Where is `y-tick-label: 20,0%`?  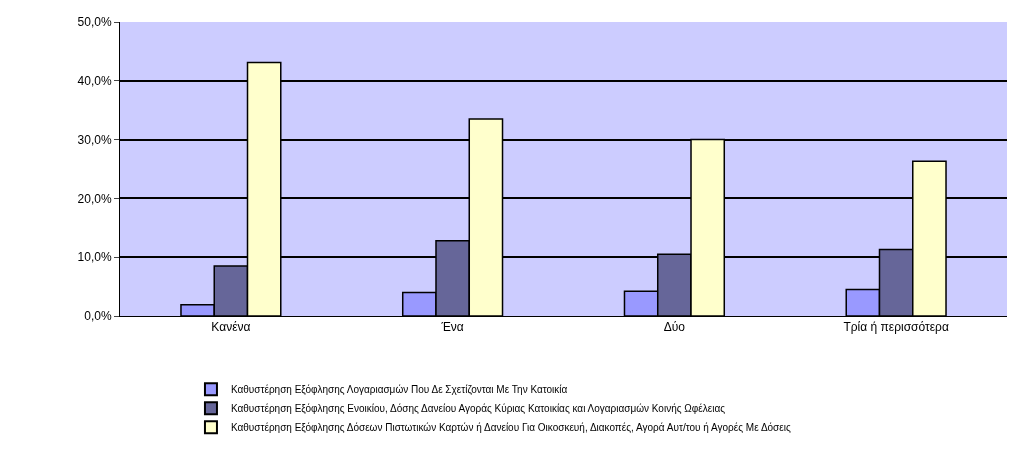
y-tick-label: 20,0% is located at coordinates (94, 198).